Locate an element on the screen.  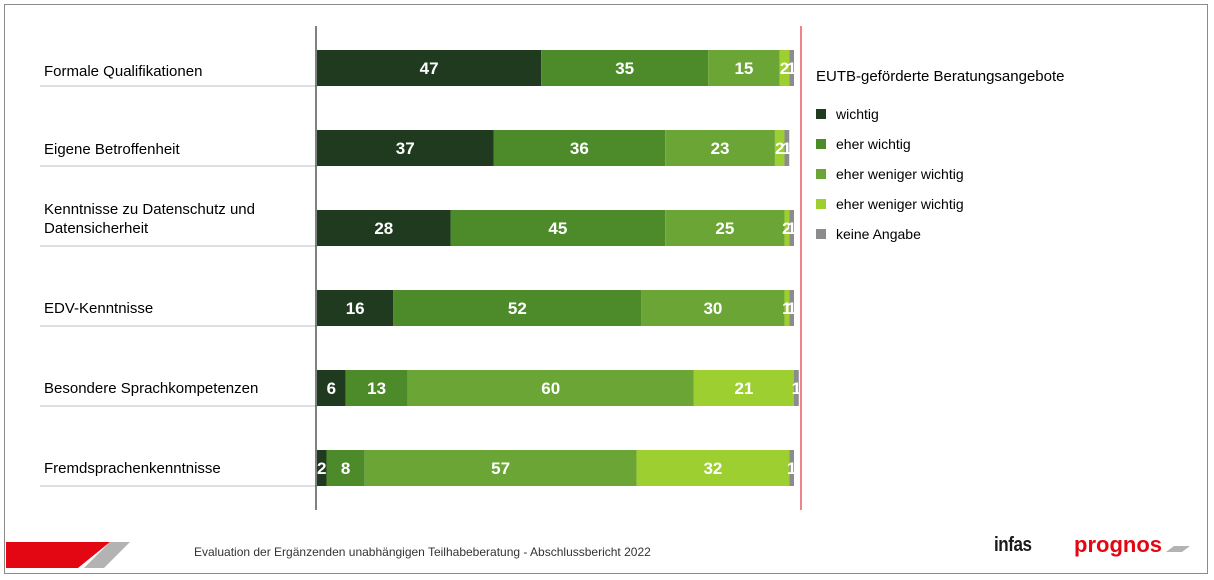
data-label: 25 is located at coordinates (724, 228).